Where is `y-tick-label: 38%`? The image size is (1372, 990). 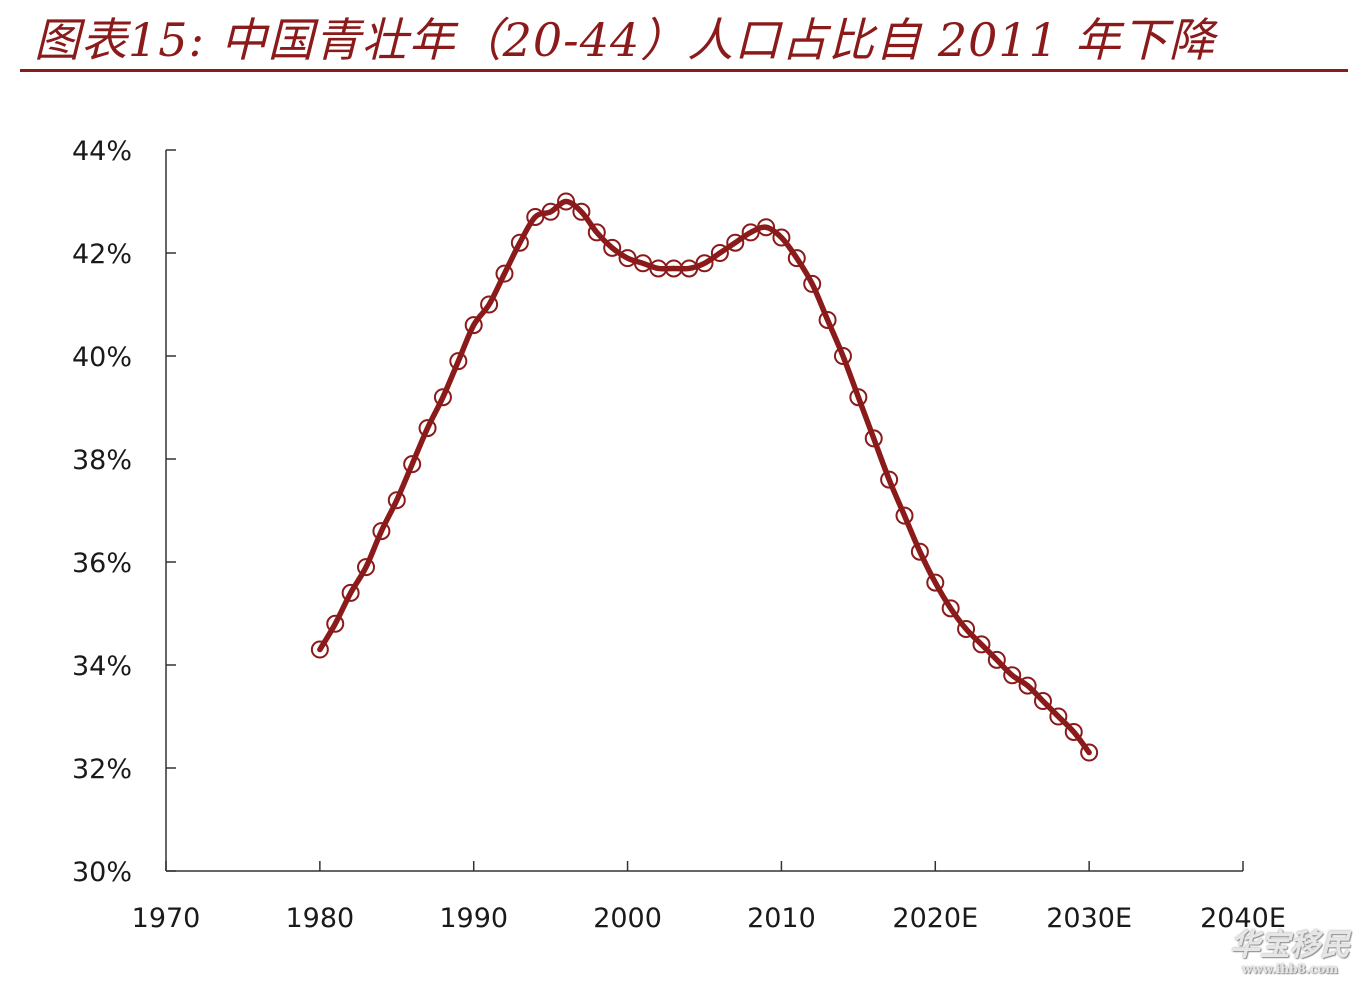
y-tick-label: 38% is located at coordinates (102, 460).